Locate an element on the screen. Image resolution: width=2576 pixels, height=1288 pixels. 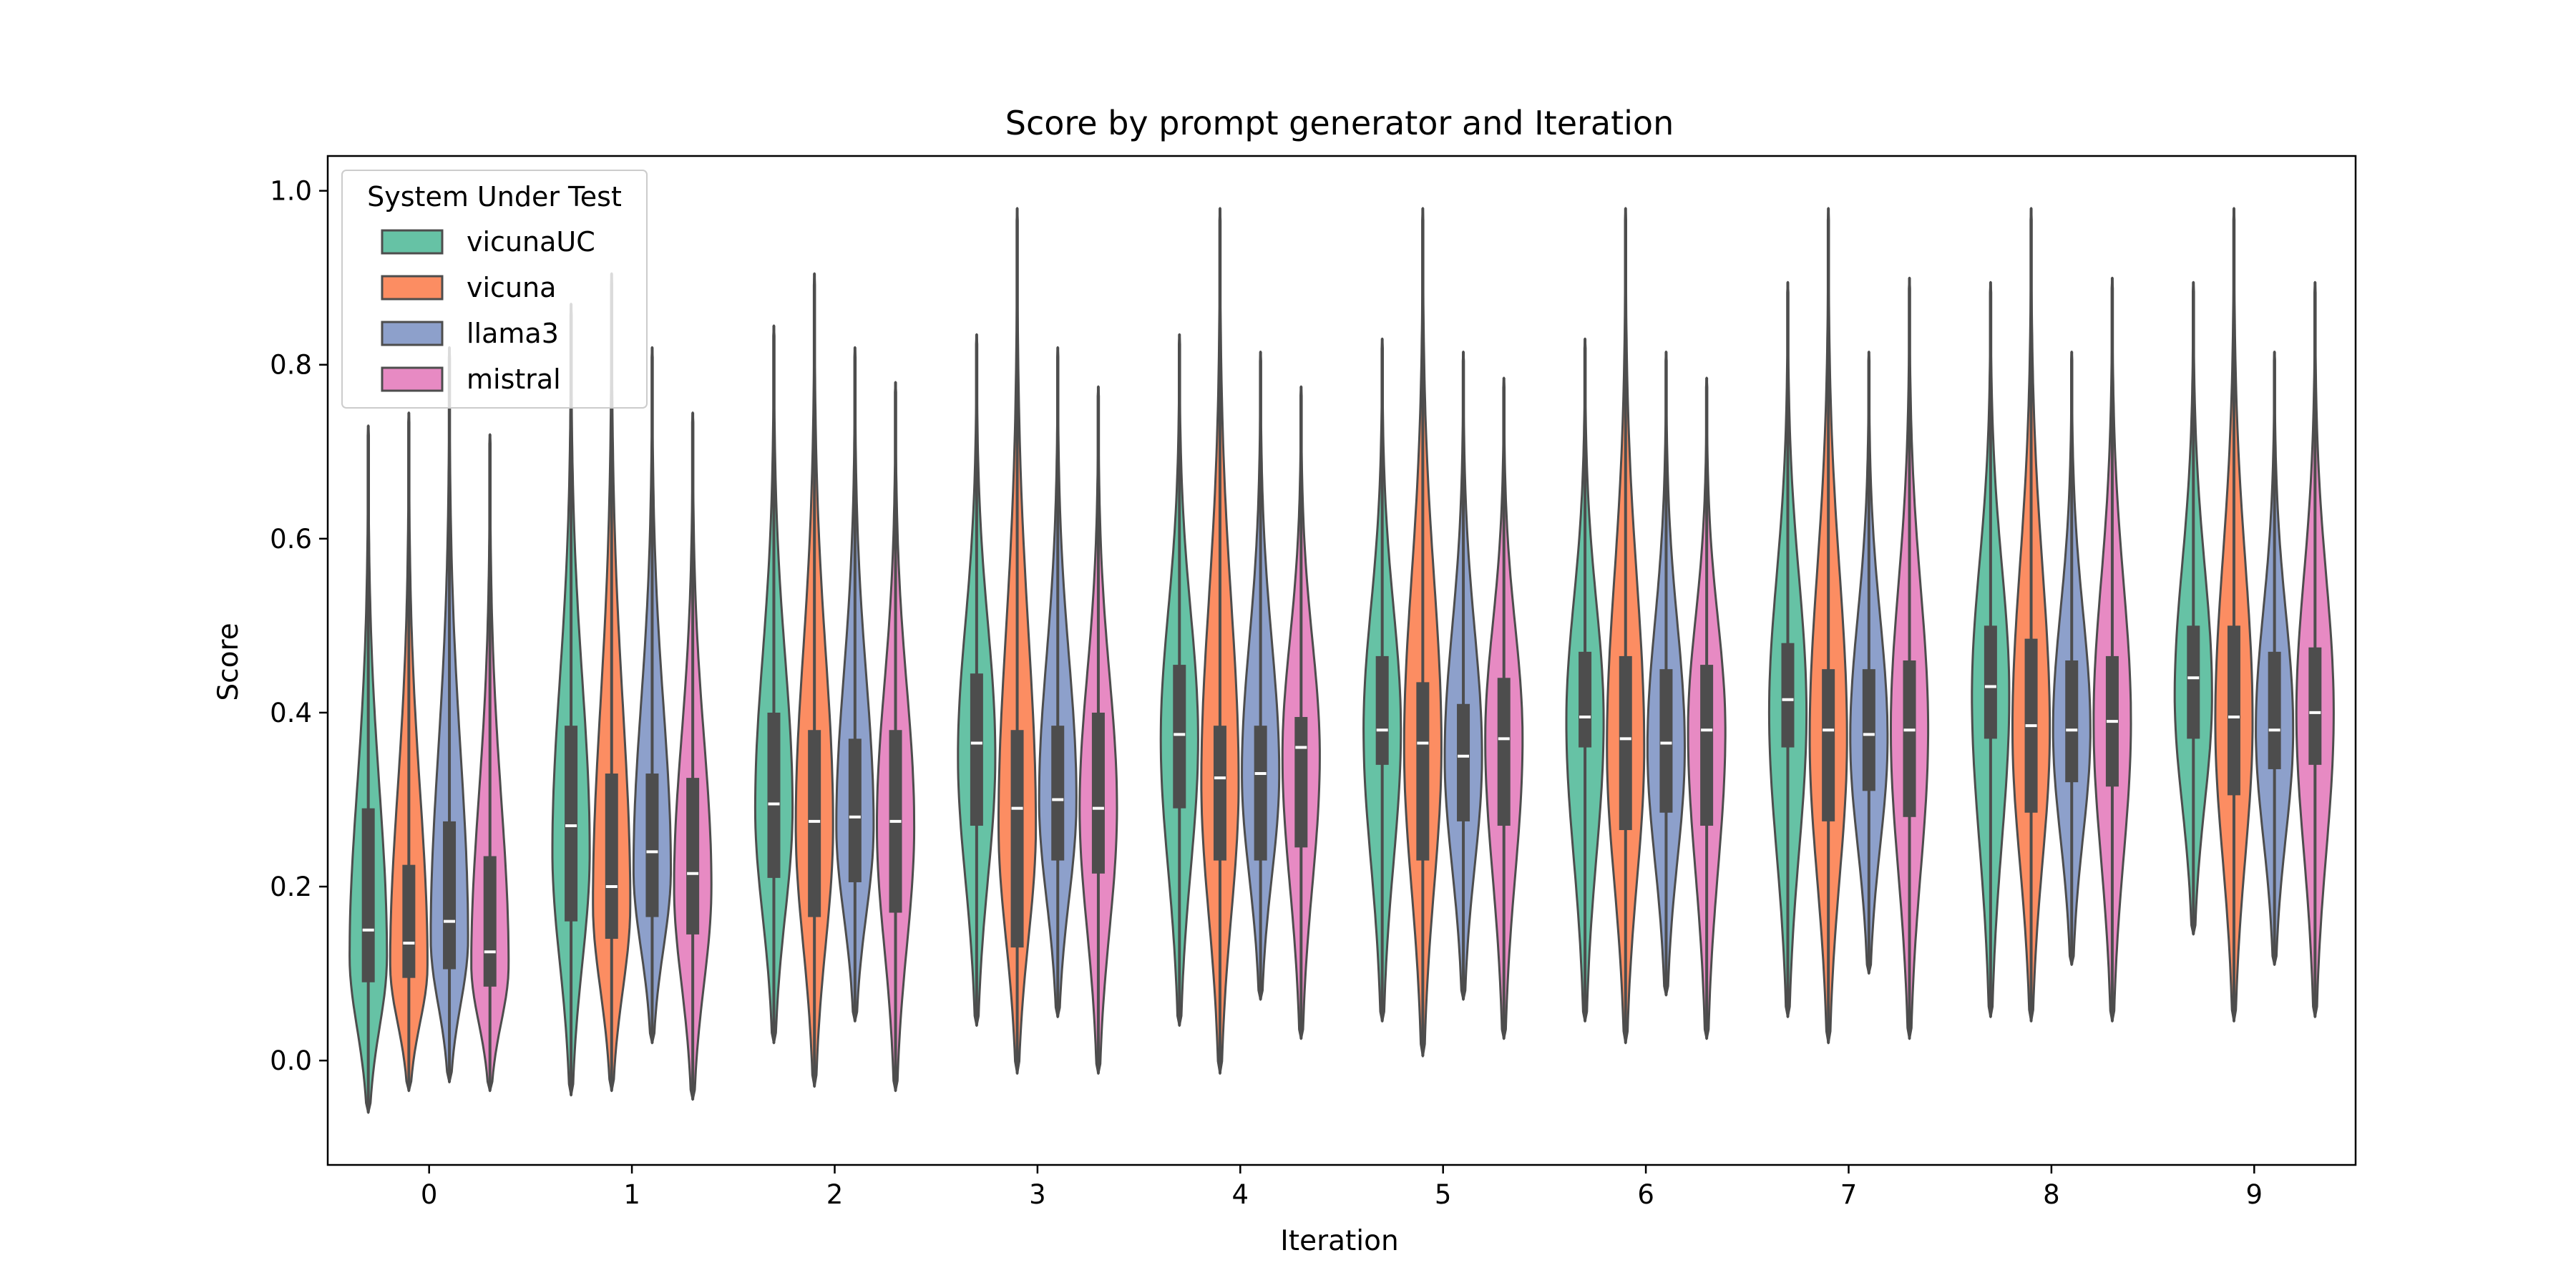
legend-label-mistral: mistral is located at coordinates (514, 379).